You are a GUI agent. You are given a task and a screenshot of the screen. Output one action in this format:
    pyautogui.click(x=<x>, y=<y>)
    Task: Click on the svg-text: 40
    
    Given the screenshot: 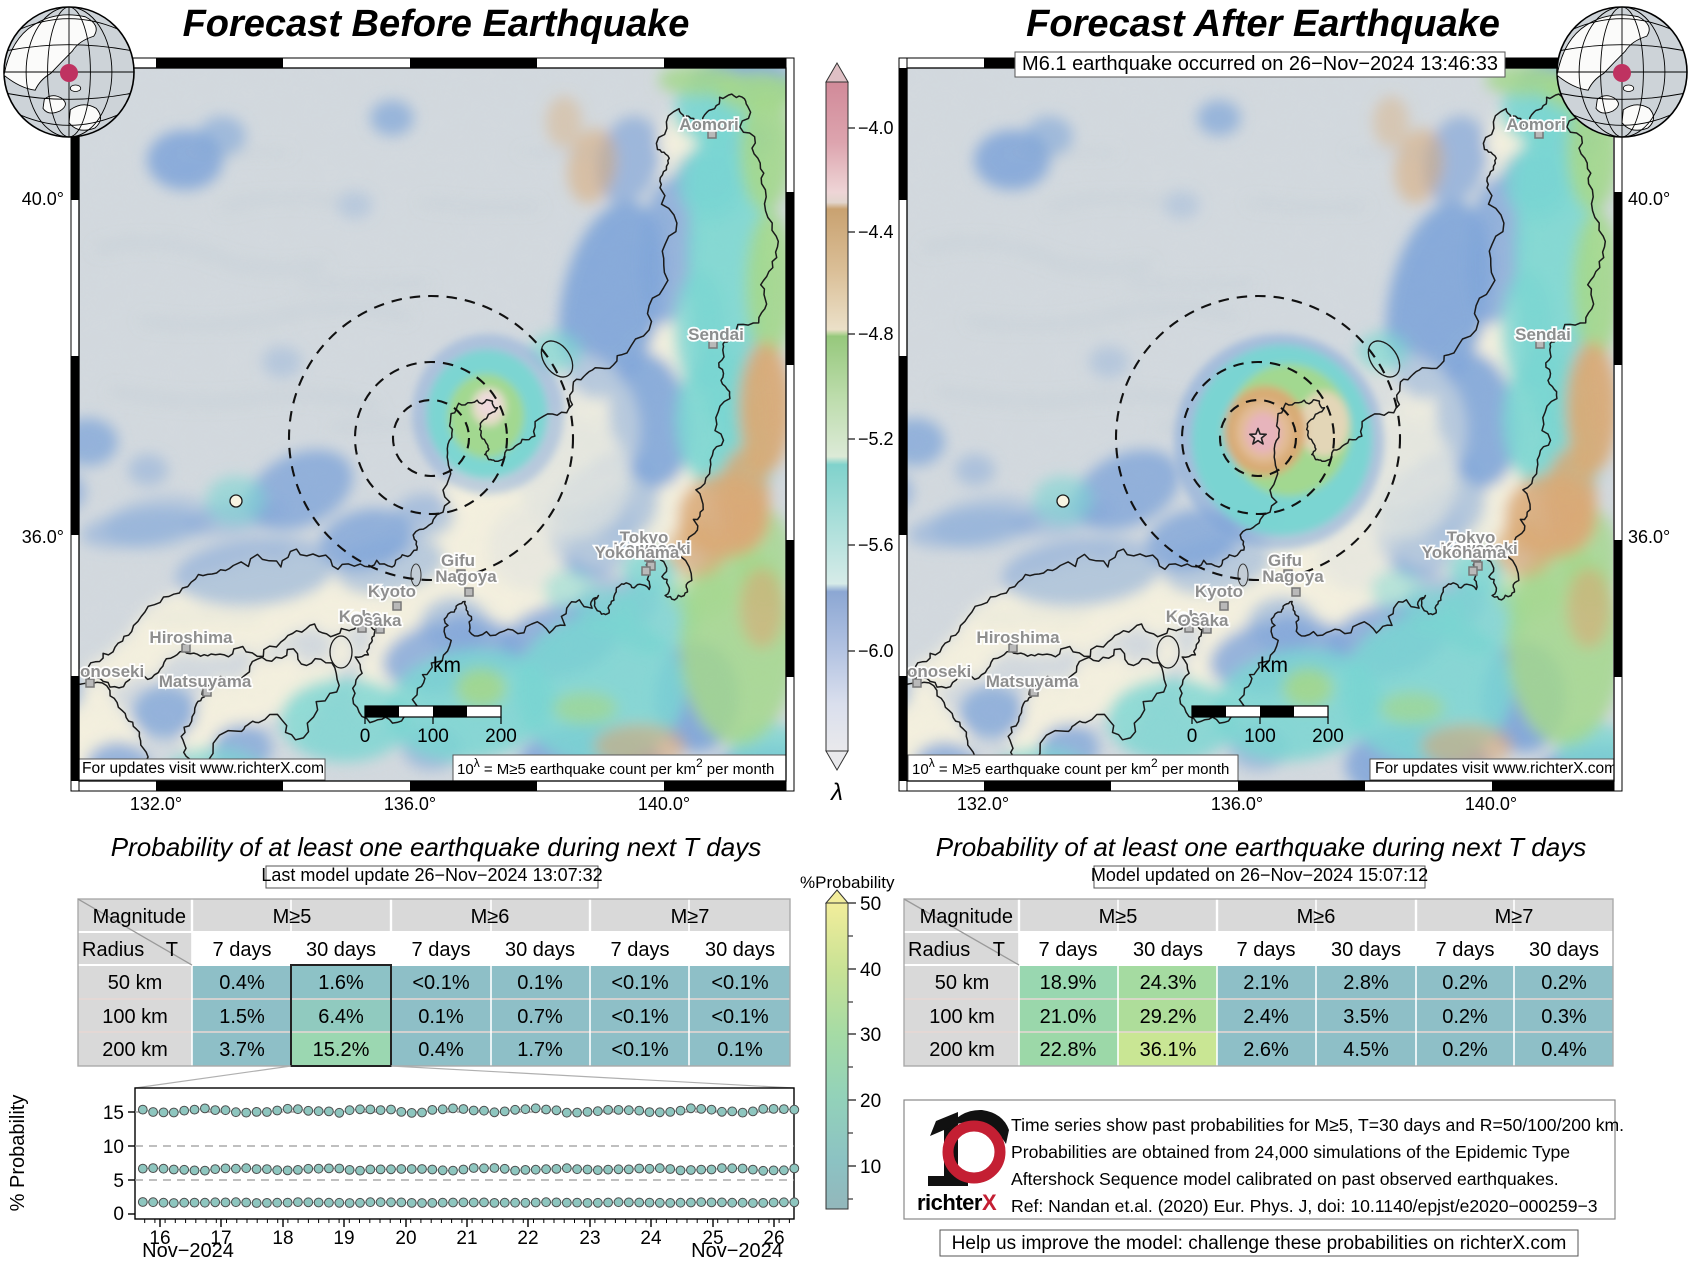 What is the action you would take?
    pyautogui.click(x=870, y=970)
    